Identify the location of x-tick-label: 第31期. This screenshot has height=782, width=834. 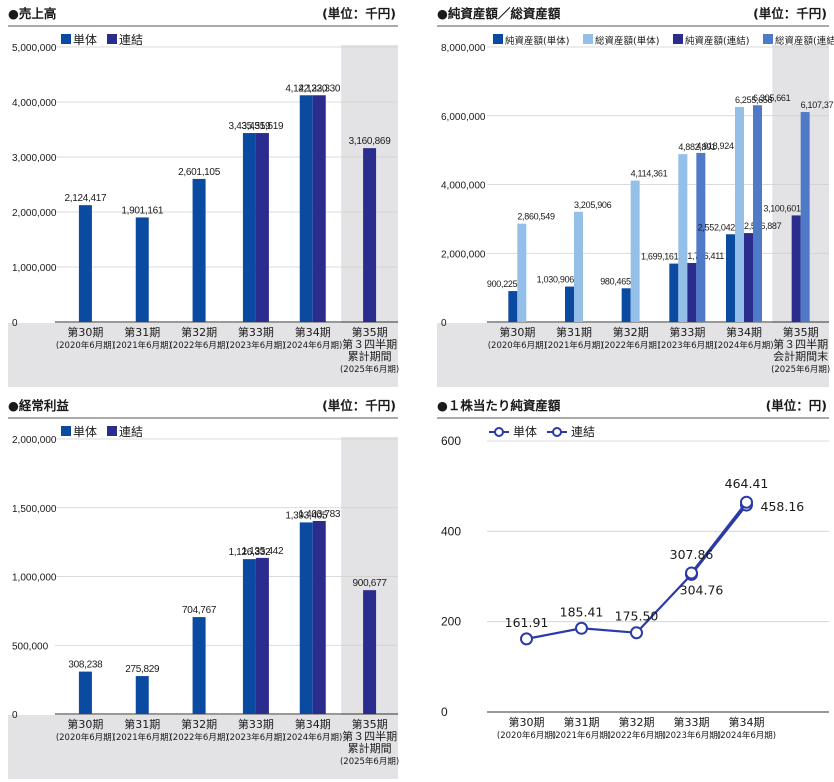
(574, 332).